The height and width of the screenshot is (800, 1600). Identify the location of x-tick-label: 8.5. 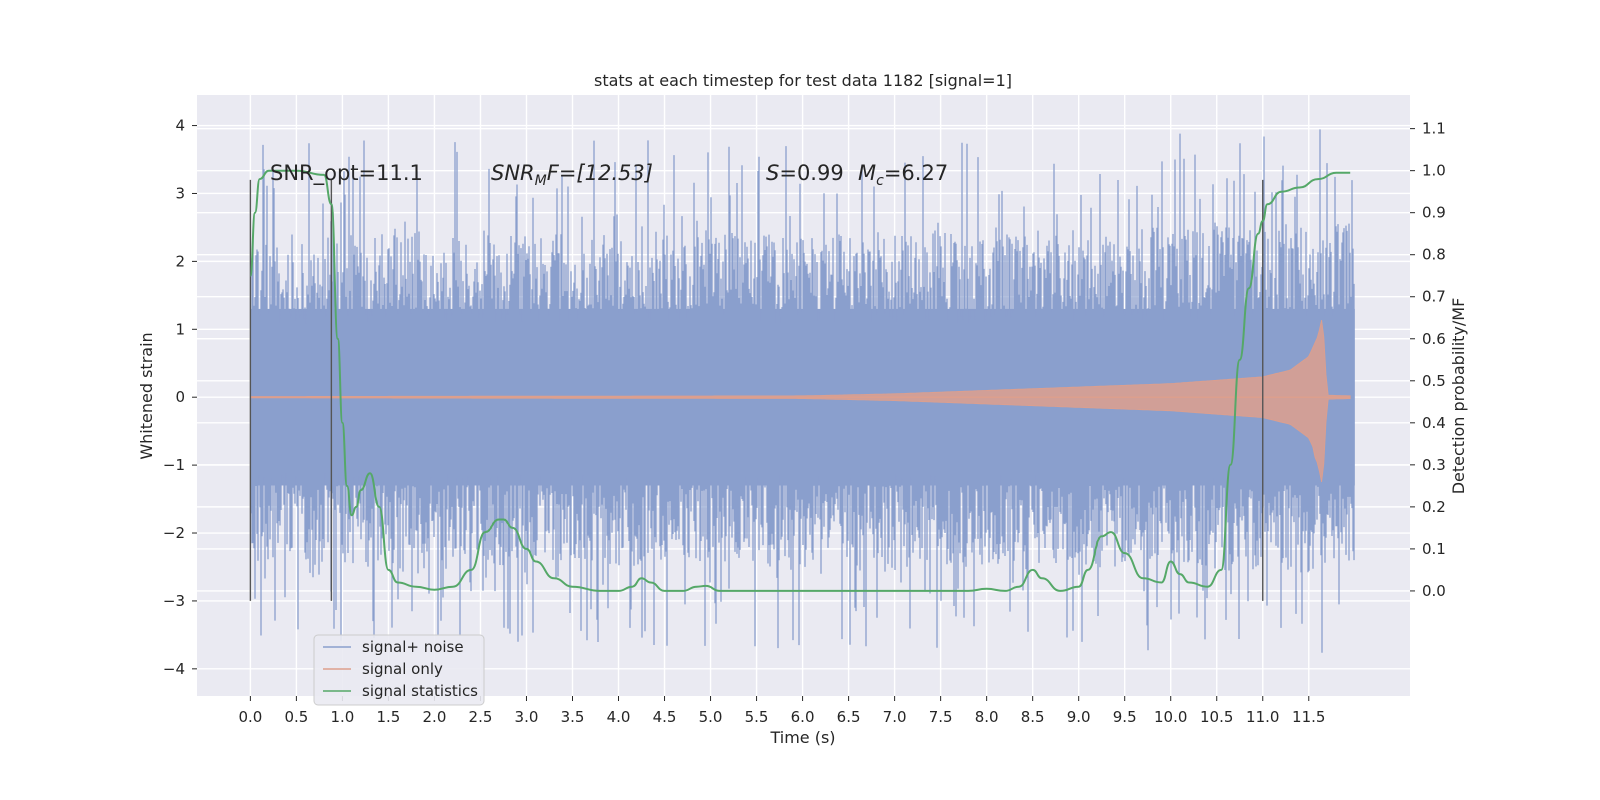
(1033, 717).